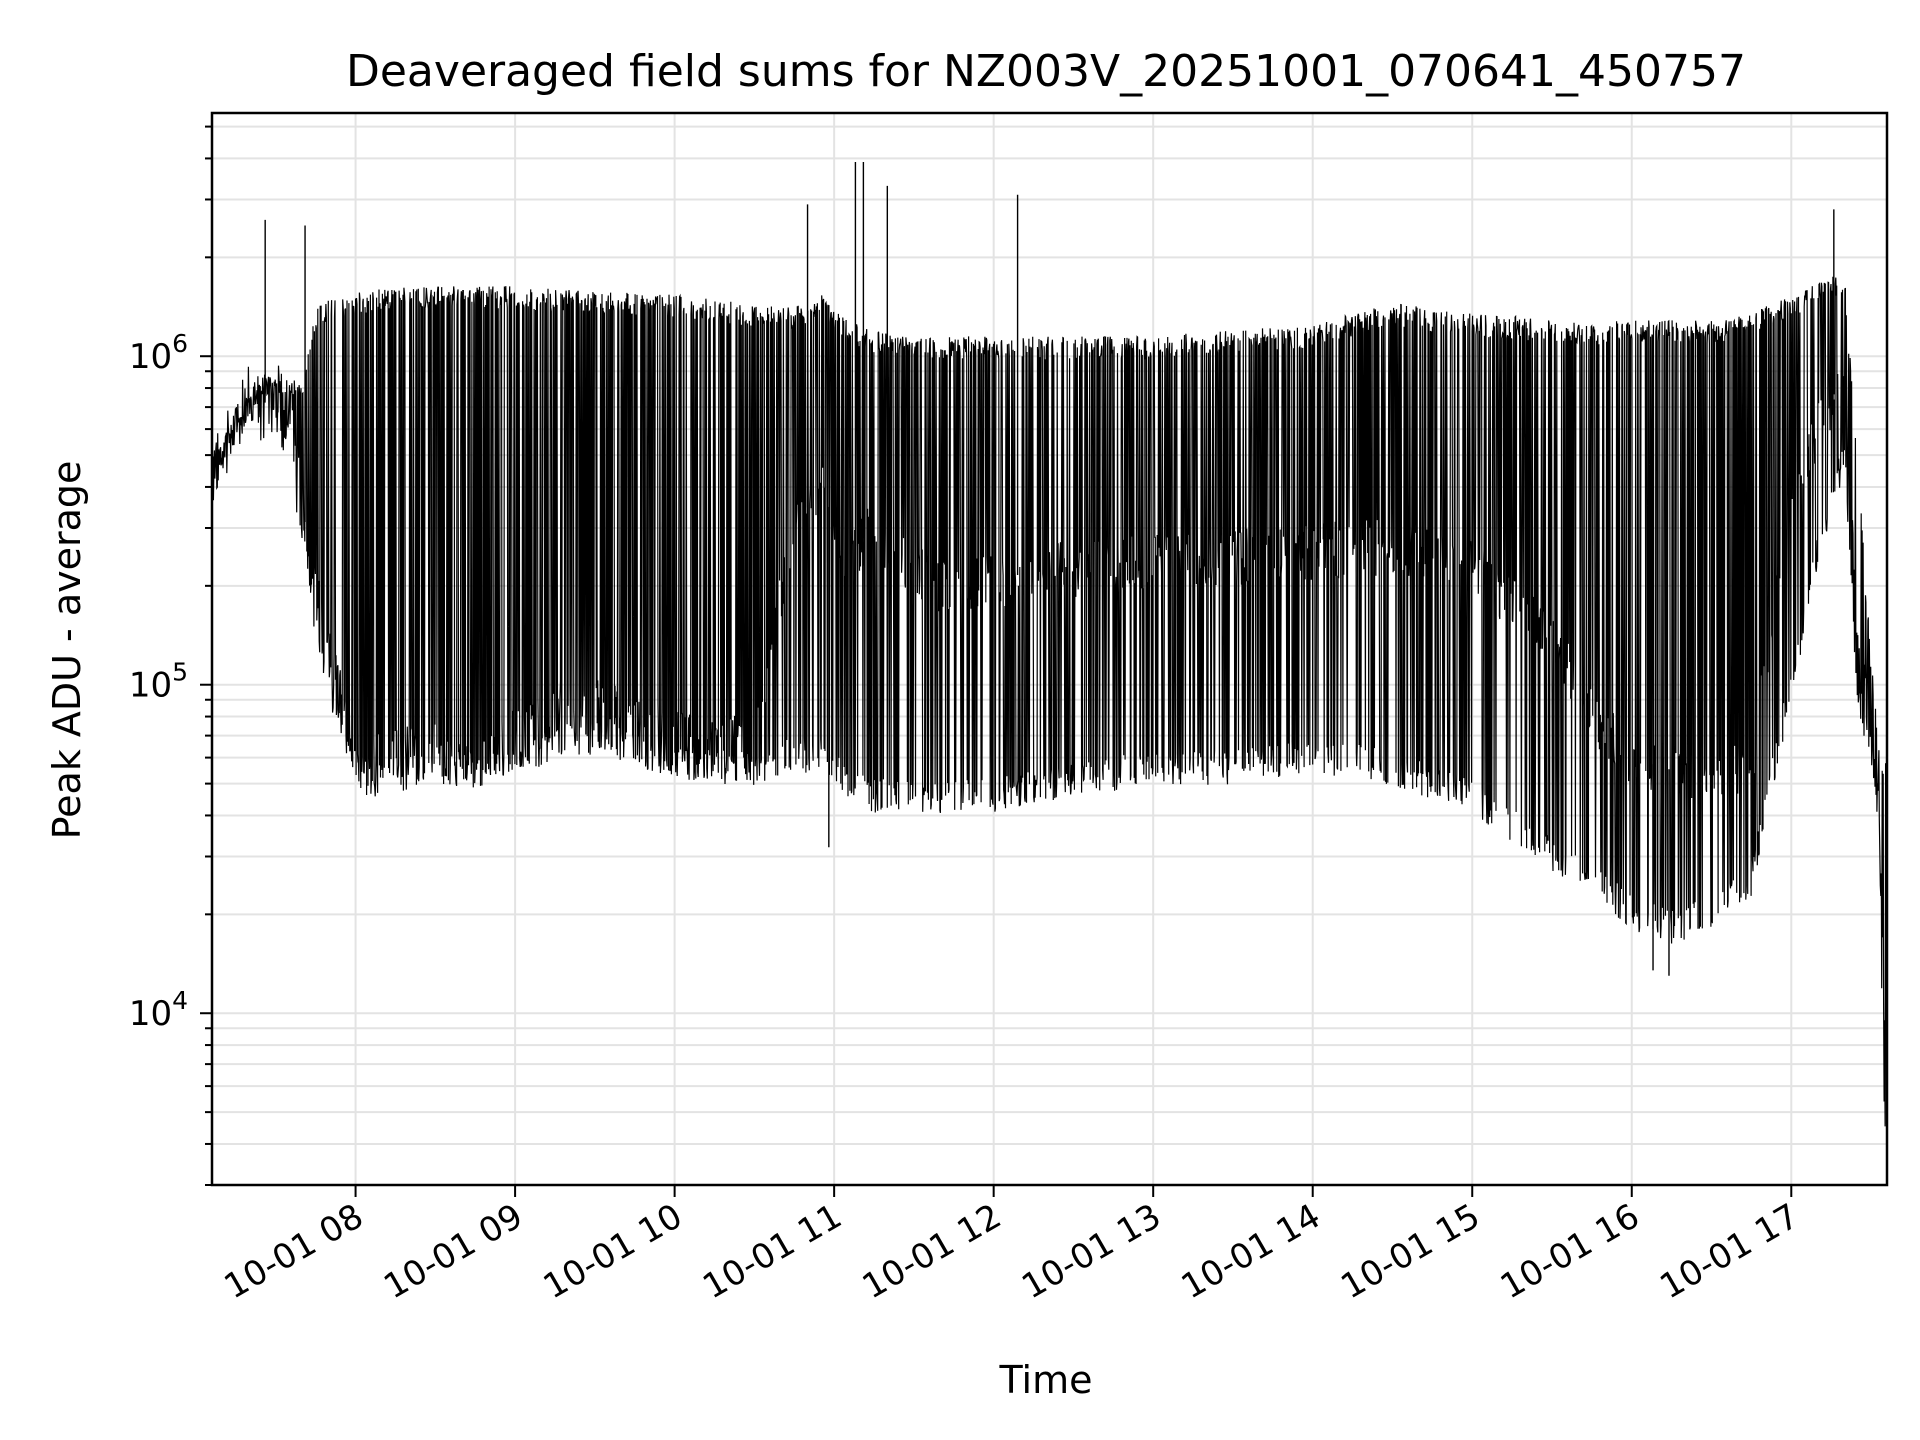  Describe the element at coordinates (158, 353) in the screenshot. I see `y-tick-label: 10⁶` at that location.